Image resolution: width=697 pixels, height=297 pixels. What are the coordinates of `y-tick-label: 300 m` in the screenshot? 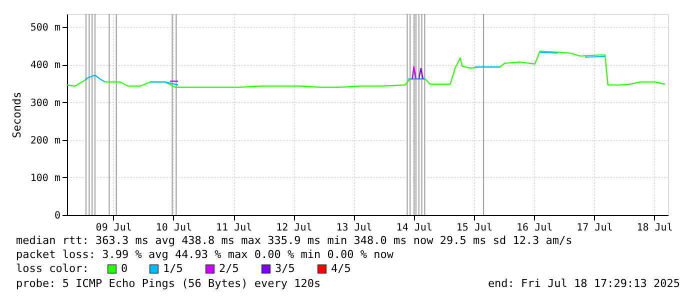 It's located at (45, 103).